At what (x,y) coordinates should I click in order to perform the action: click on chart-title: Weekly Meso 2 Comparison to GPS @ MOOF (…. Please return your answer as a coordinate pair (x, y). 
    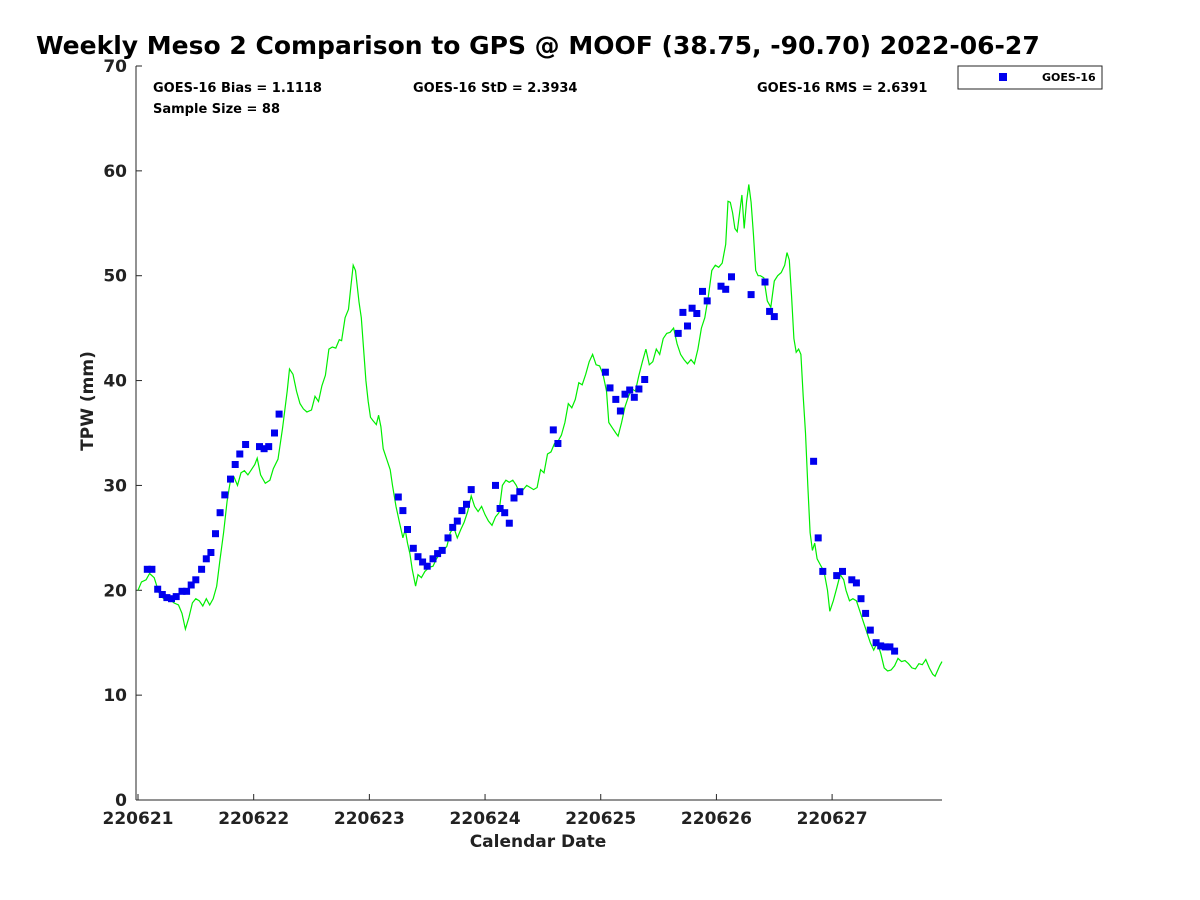
    Looking at the image, I should click on (538, 45).